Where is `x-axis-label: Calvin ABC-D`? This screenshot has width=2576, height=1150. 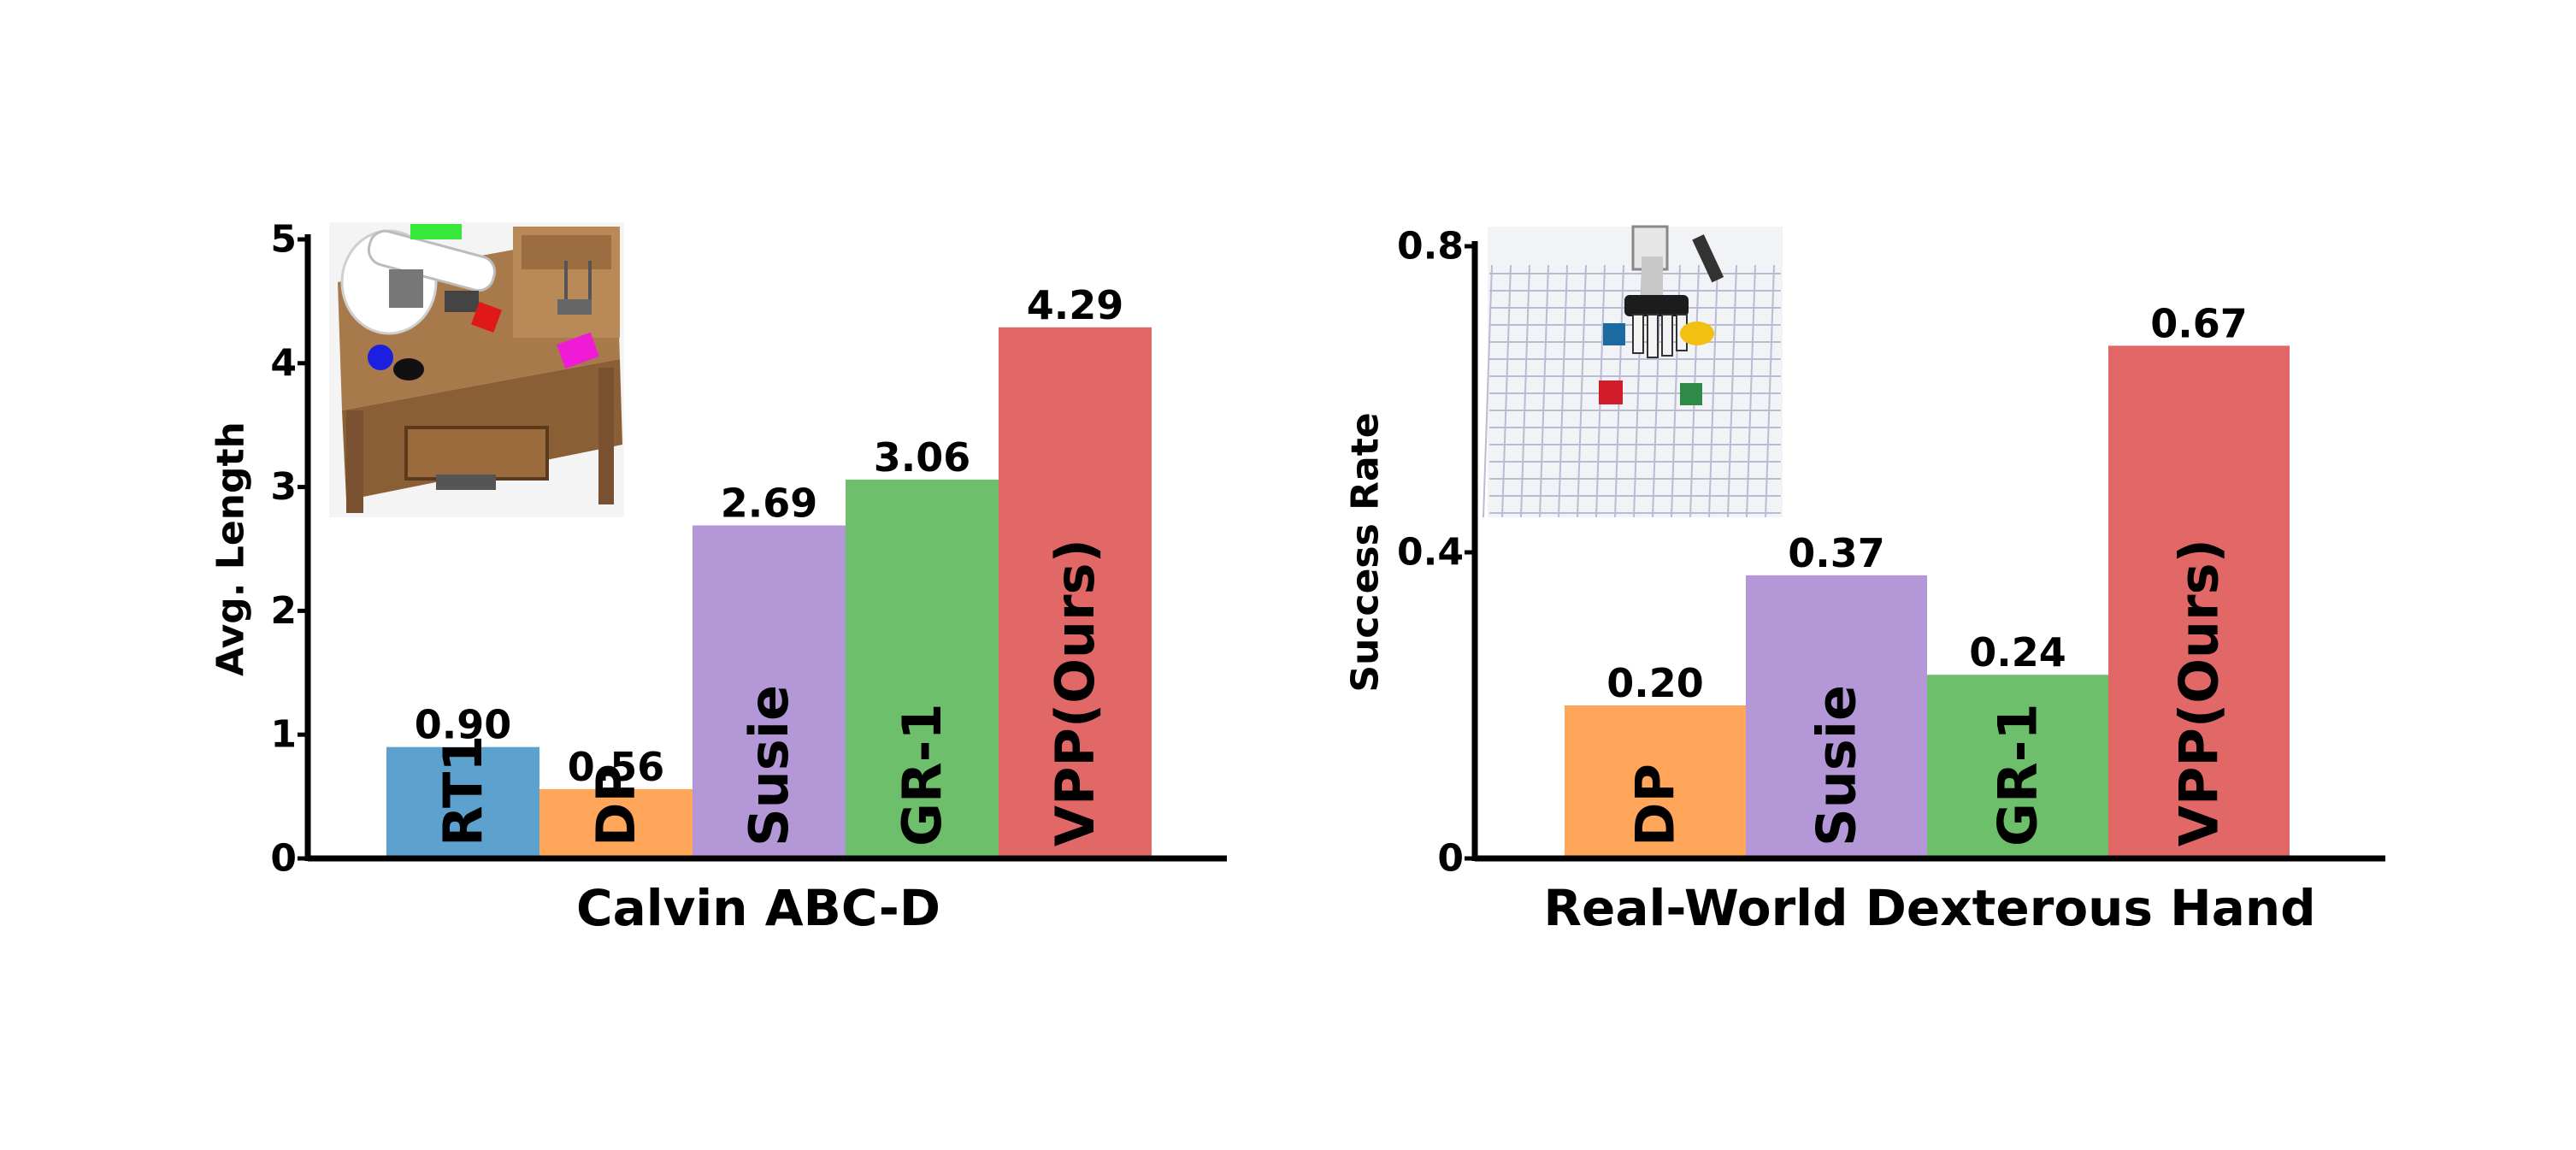 x-axis-label: Calvin ABC-D is located at coordinates (758, 908).